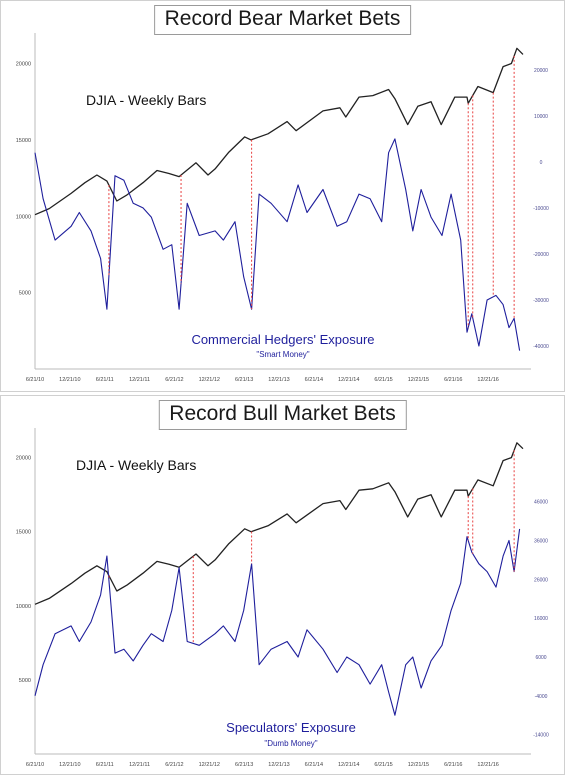 Image resolution: width=565 pixels, height=775 pixels. I want to click on y-tick-label-right: 20000, so click(541, 71).